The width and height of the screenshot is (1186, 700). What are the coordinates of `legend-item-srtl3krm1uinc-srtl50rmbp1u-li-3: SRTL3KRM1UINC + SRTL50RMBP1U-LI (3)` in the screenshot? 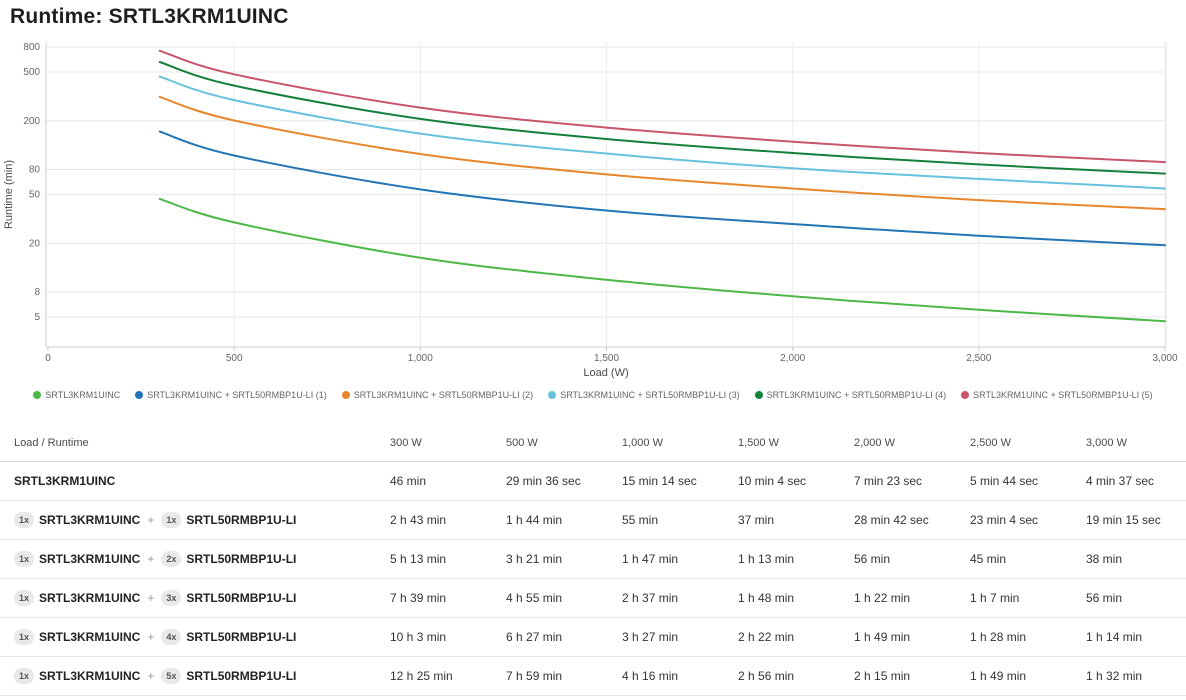 It's located at (644, 395).